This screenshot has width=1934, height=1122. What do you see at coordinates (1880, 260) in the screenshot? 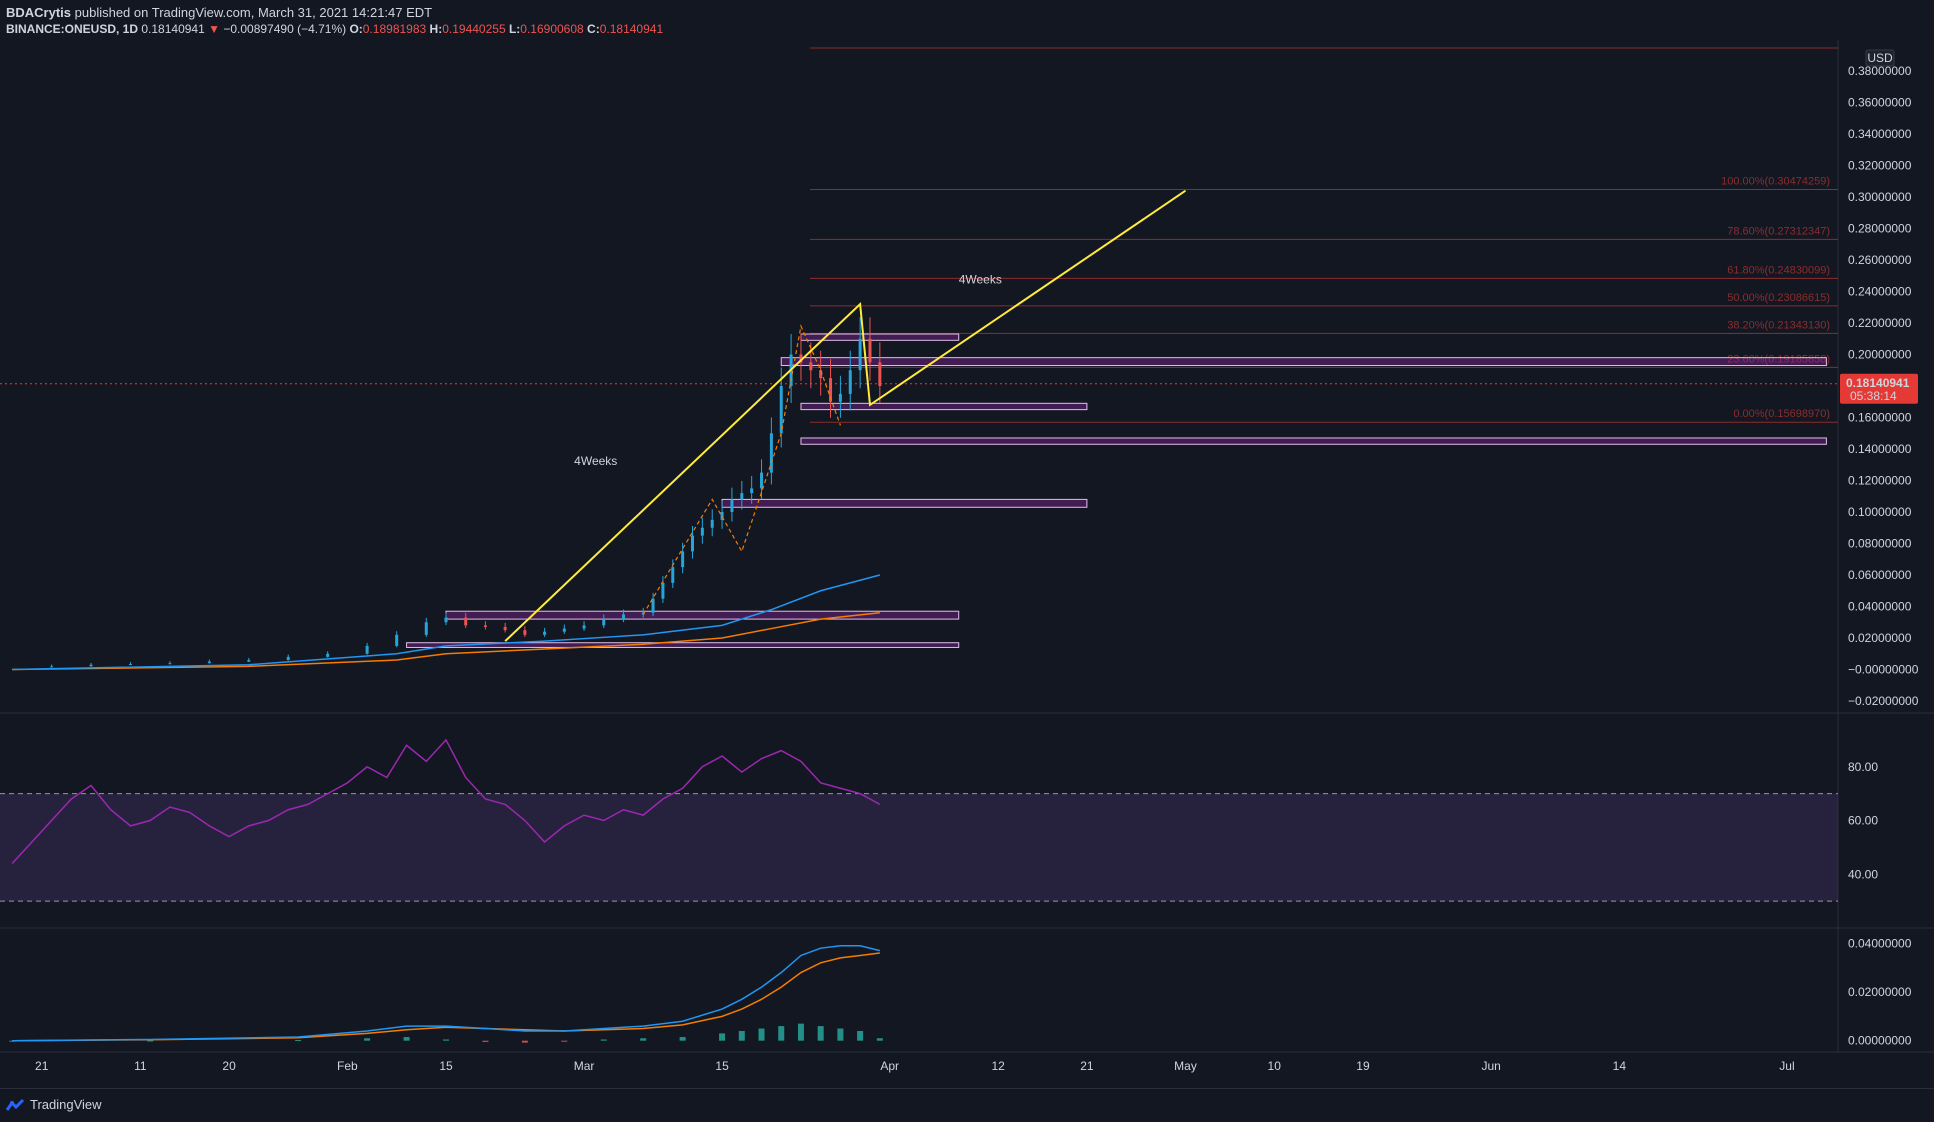
I see `price-tick-label: 0.26000000` at bounding box center [1880, 260].